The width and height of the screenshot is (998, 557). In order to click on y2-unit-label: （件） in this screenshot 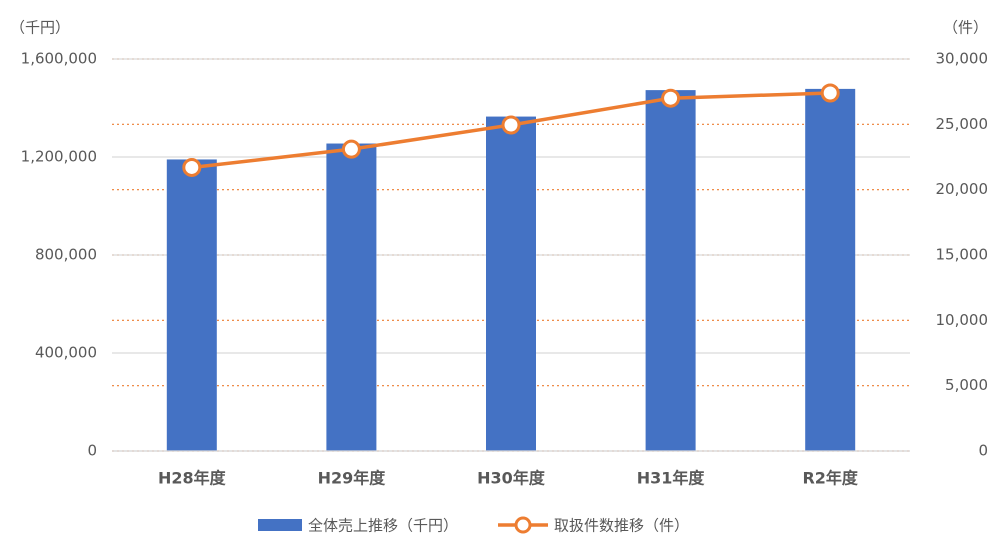, I will do `click(965, 28)`.